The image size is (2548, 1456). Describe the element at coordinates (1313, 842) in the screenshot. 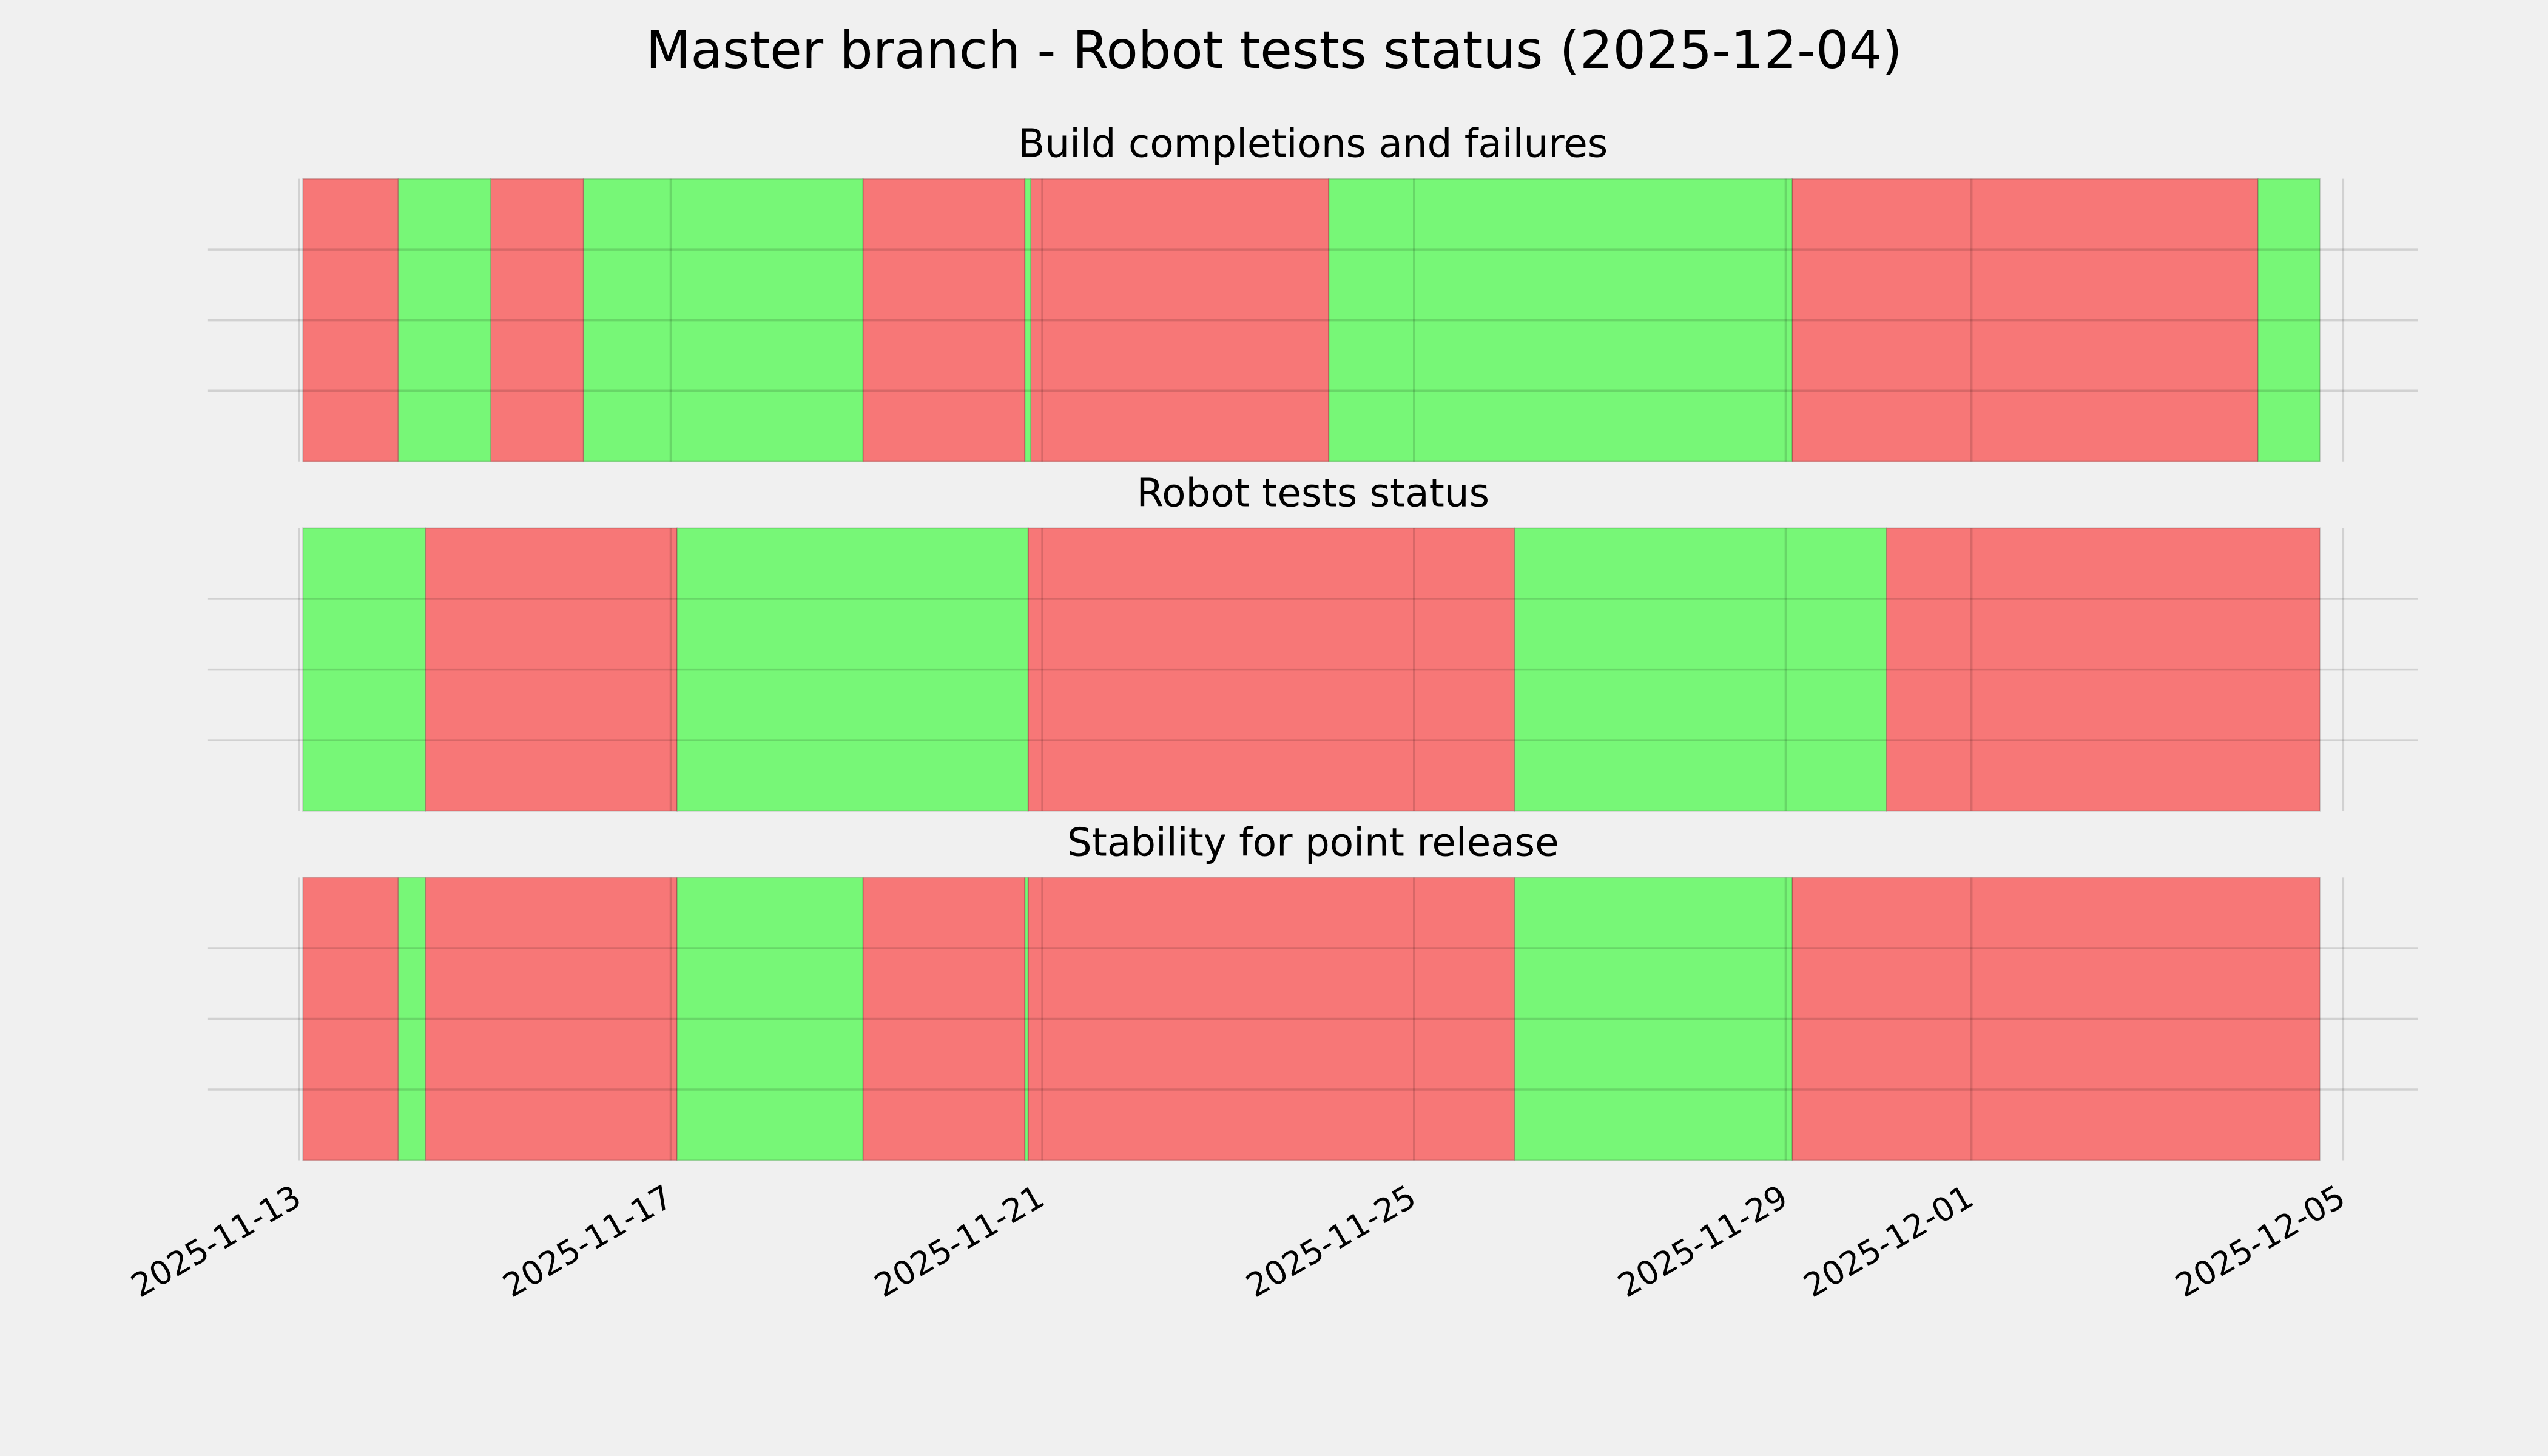

I see `subplot-title: Stability for point release` at that location.